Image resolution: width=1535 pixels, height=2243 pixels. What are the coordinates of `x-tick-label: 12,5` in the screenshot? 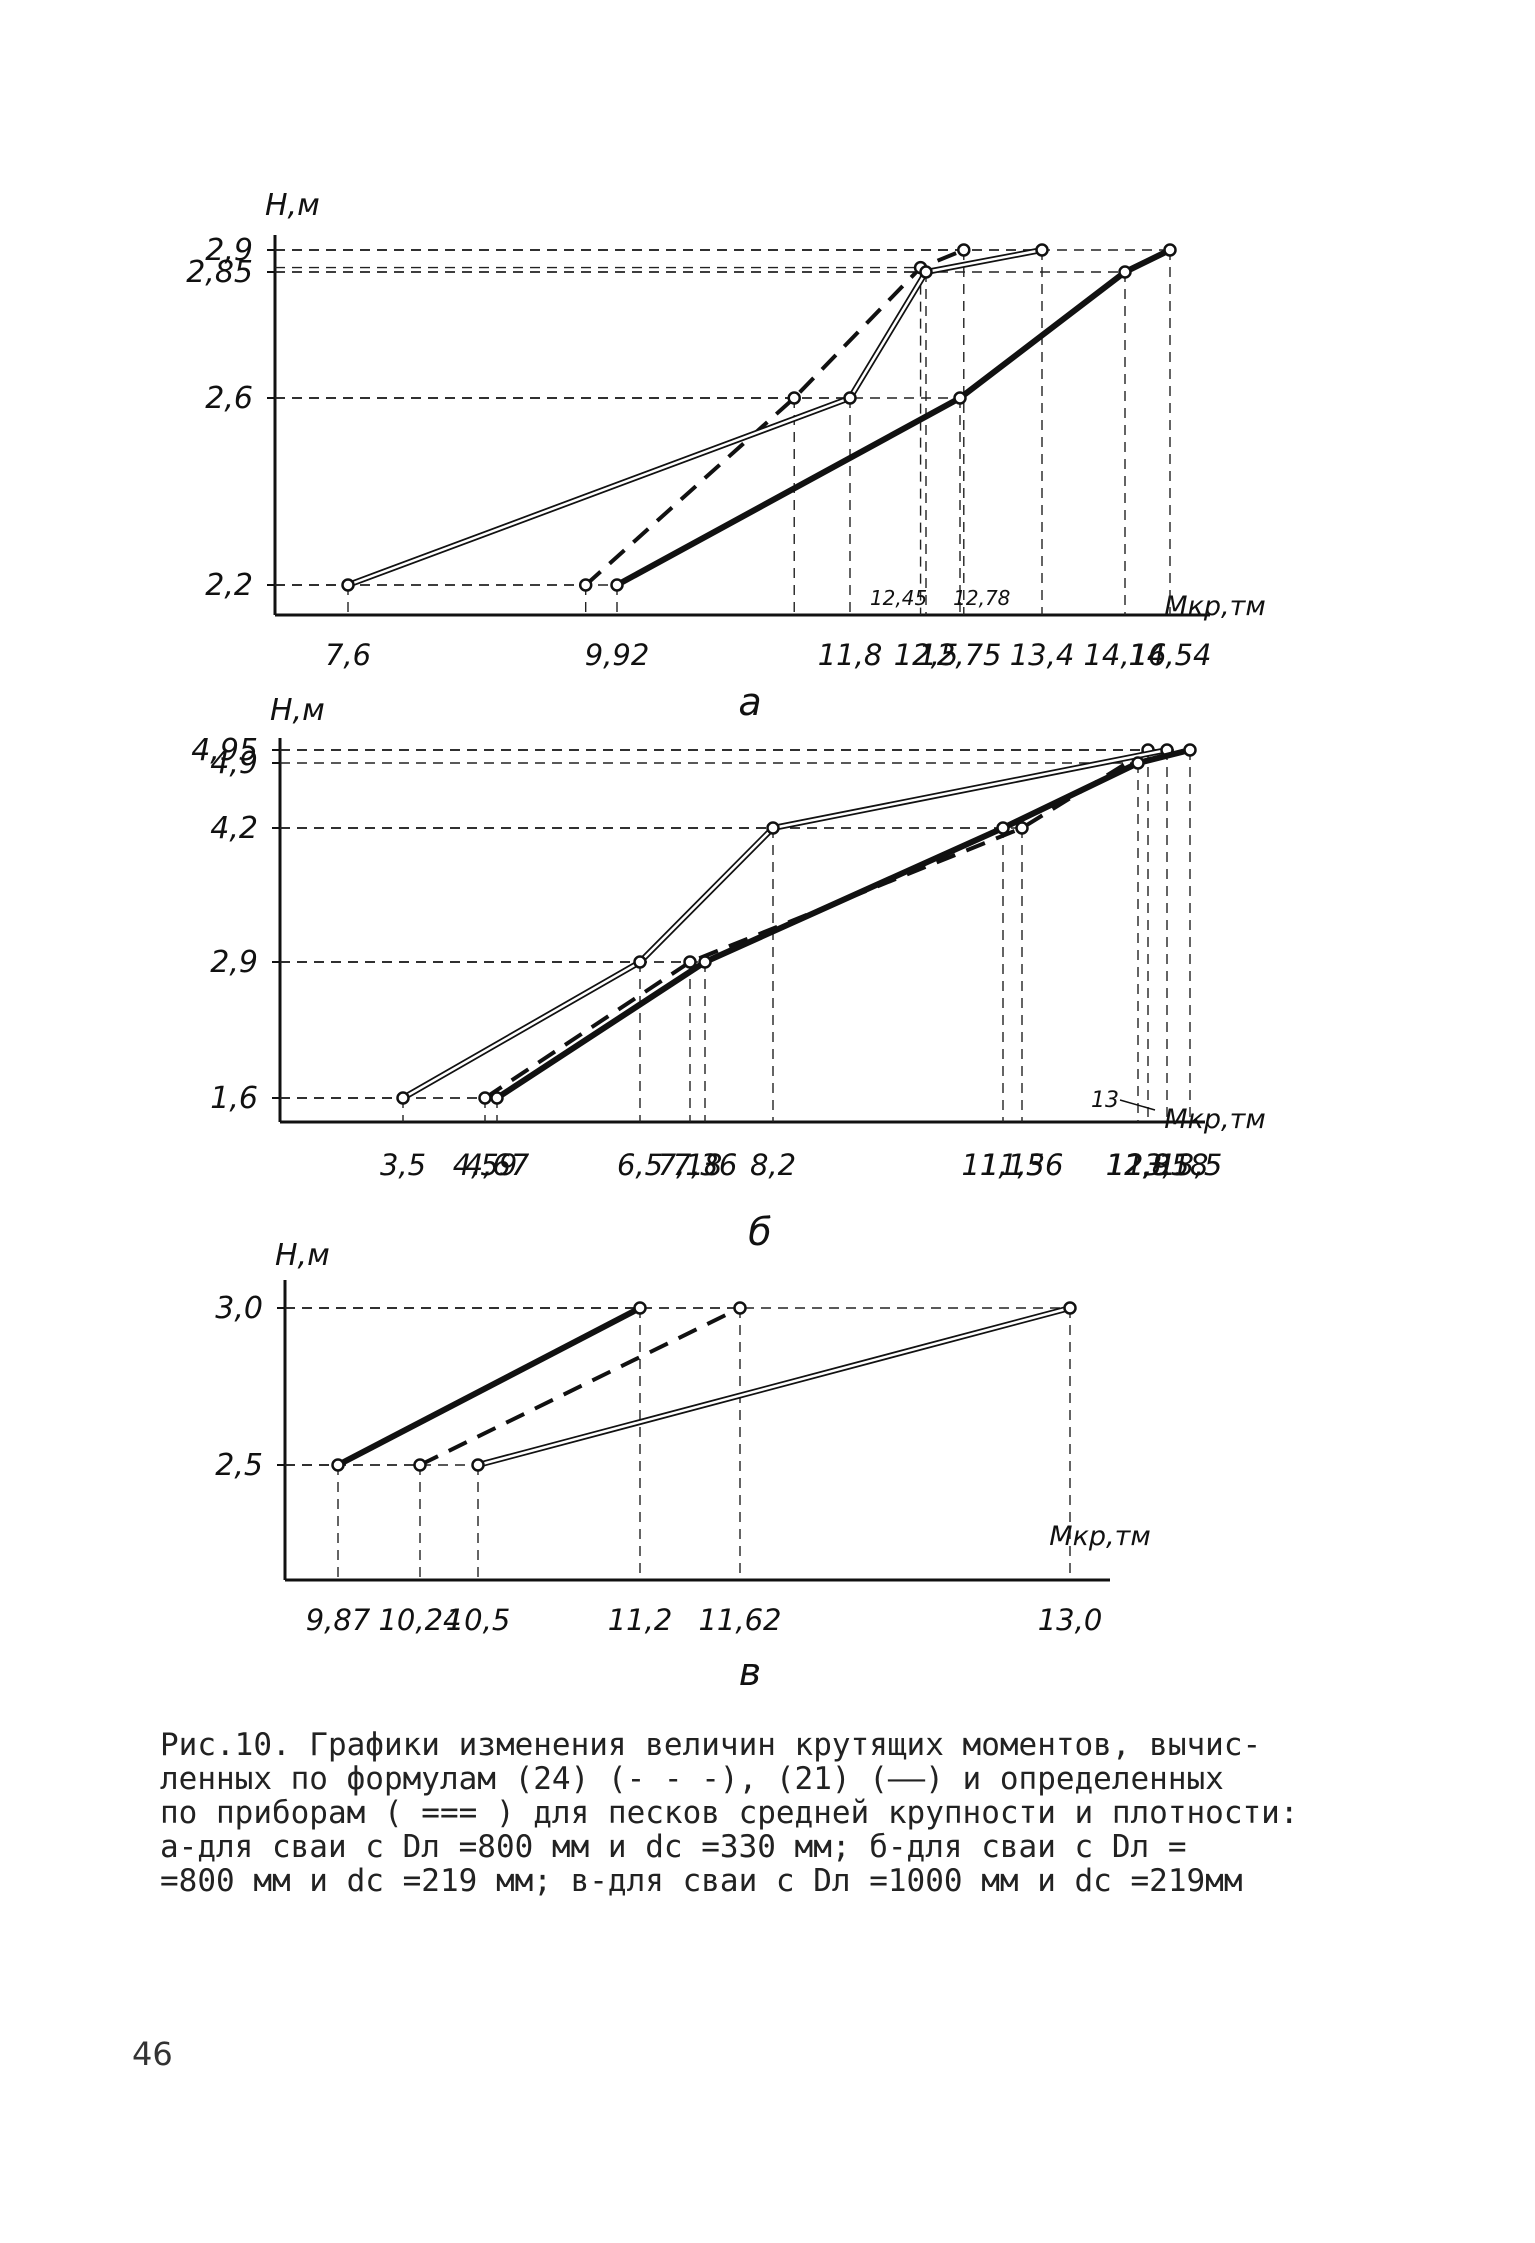 It's located at (926, 655).